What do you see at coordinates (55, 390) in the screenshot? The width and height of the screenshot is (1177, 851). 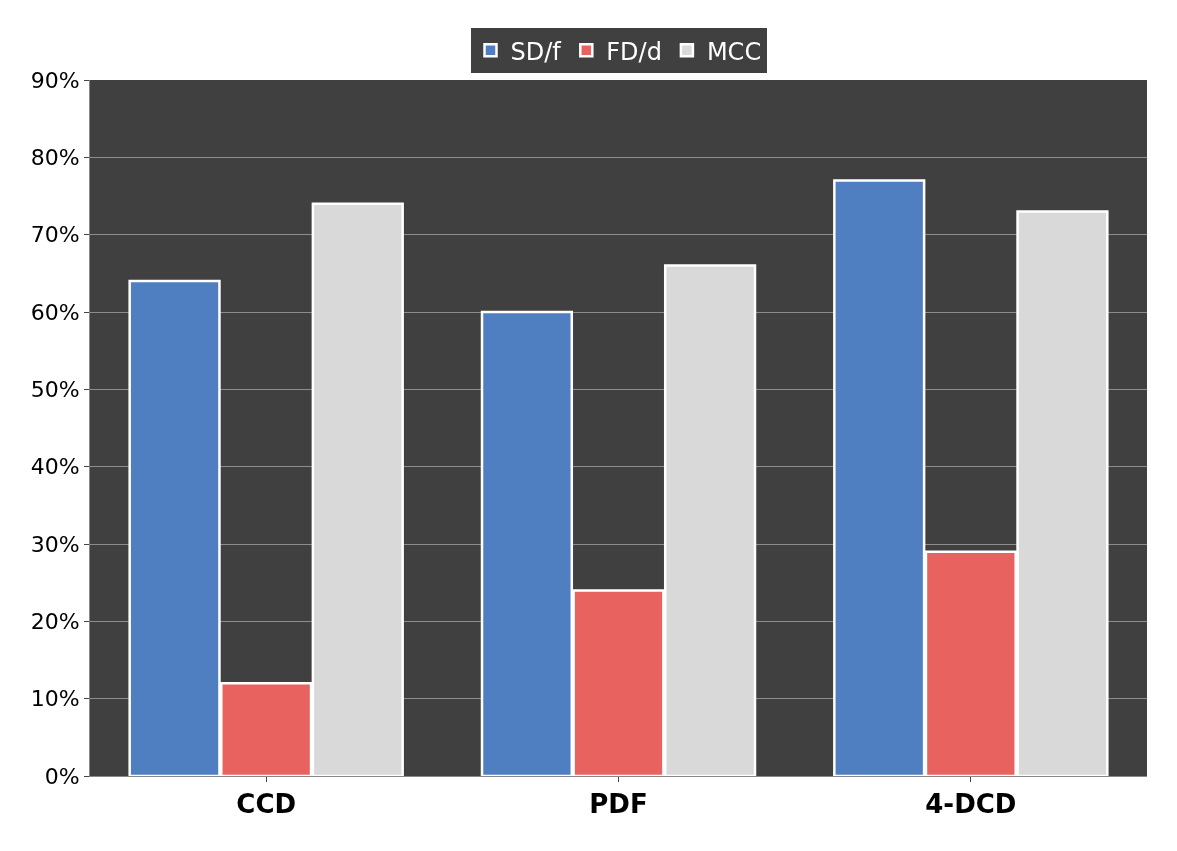 I see `y-tick-label: 50%` at bounding box center [55, 390].